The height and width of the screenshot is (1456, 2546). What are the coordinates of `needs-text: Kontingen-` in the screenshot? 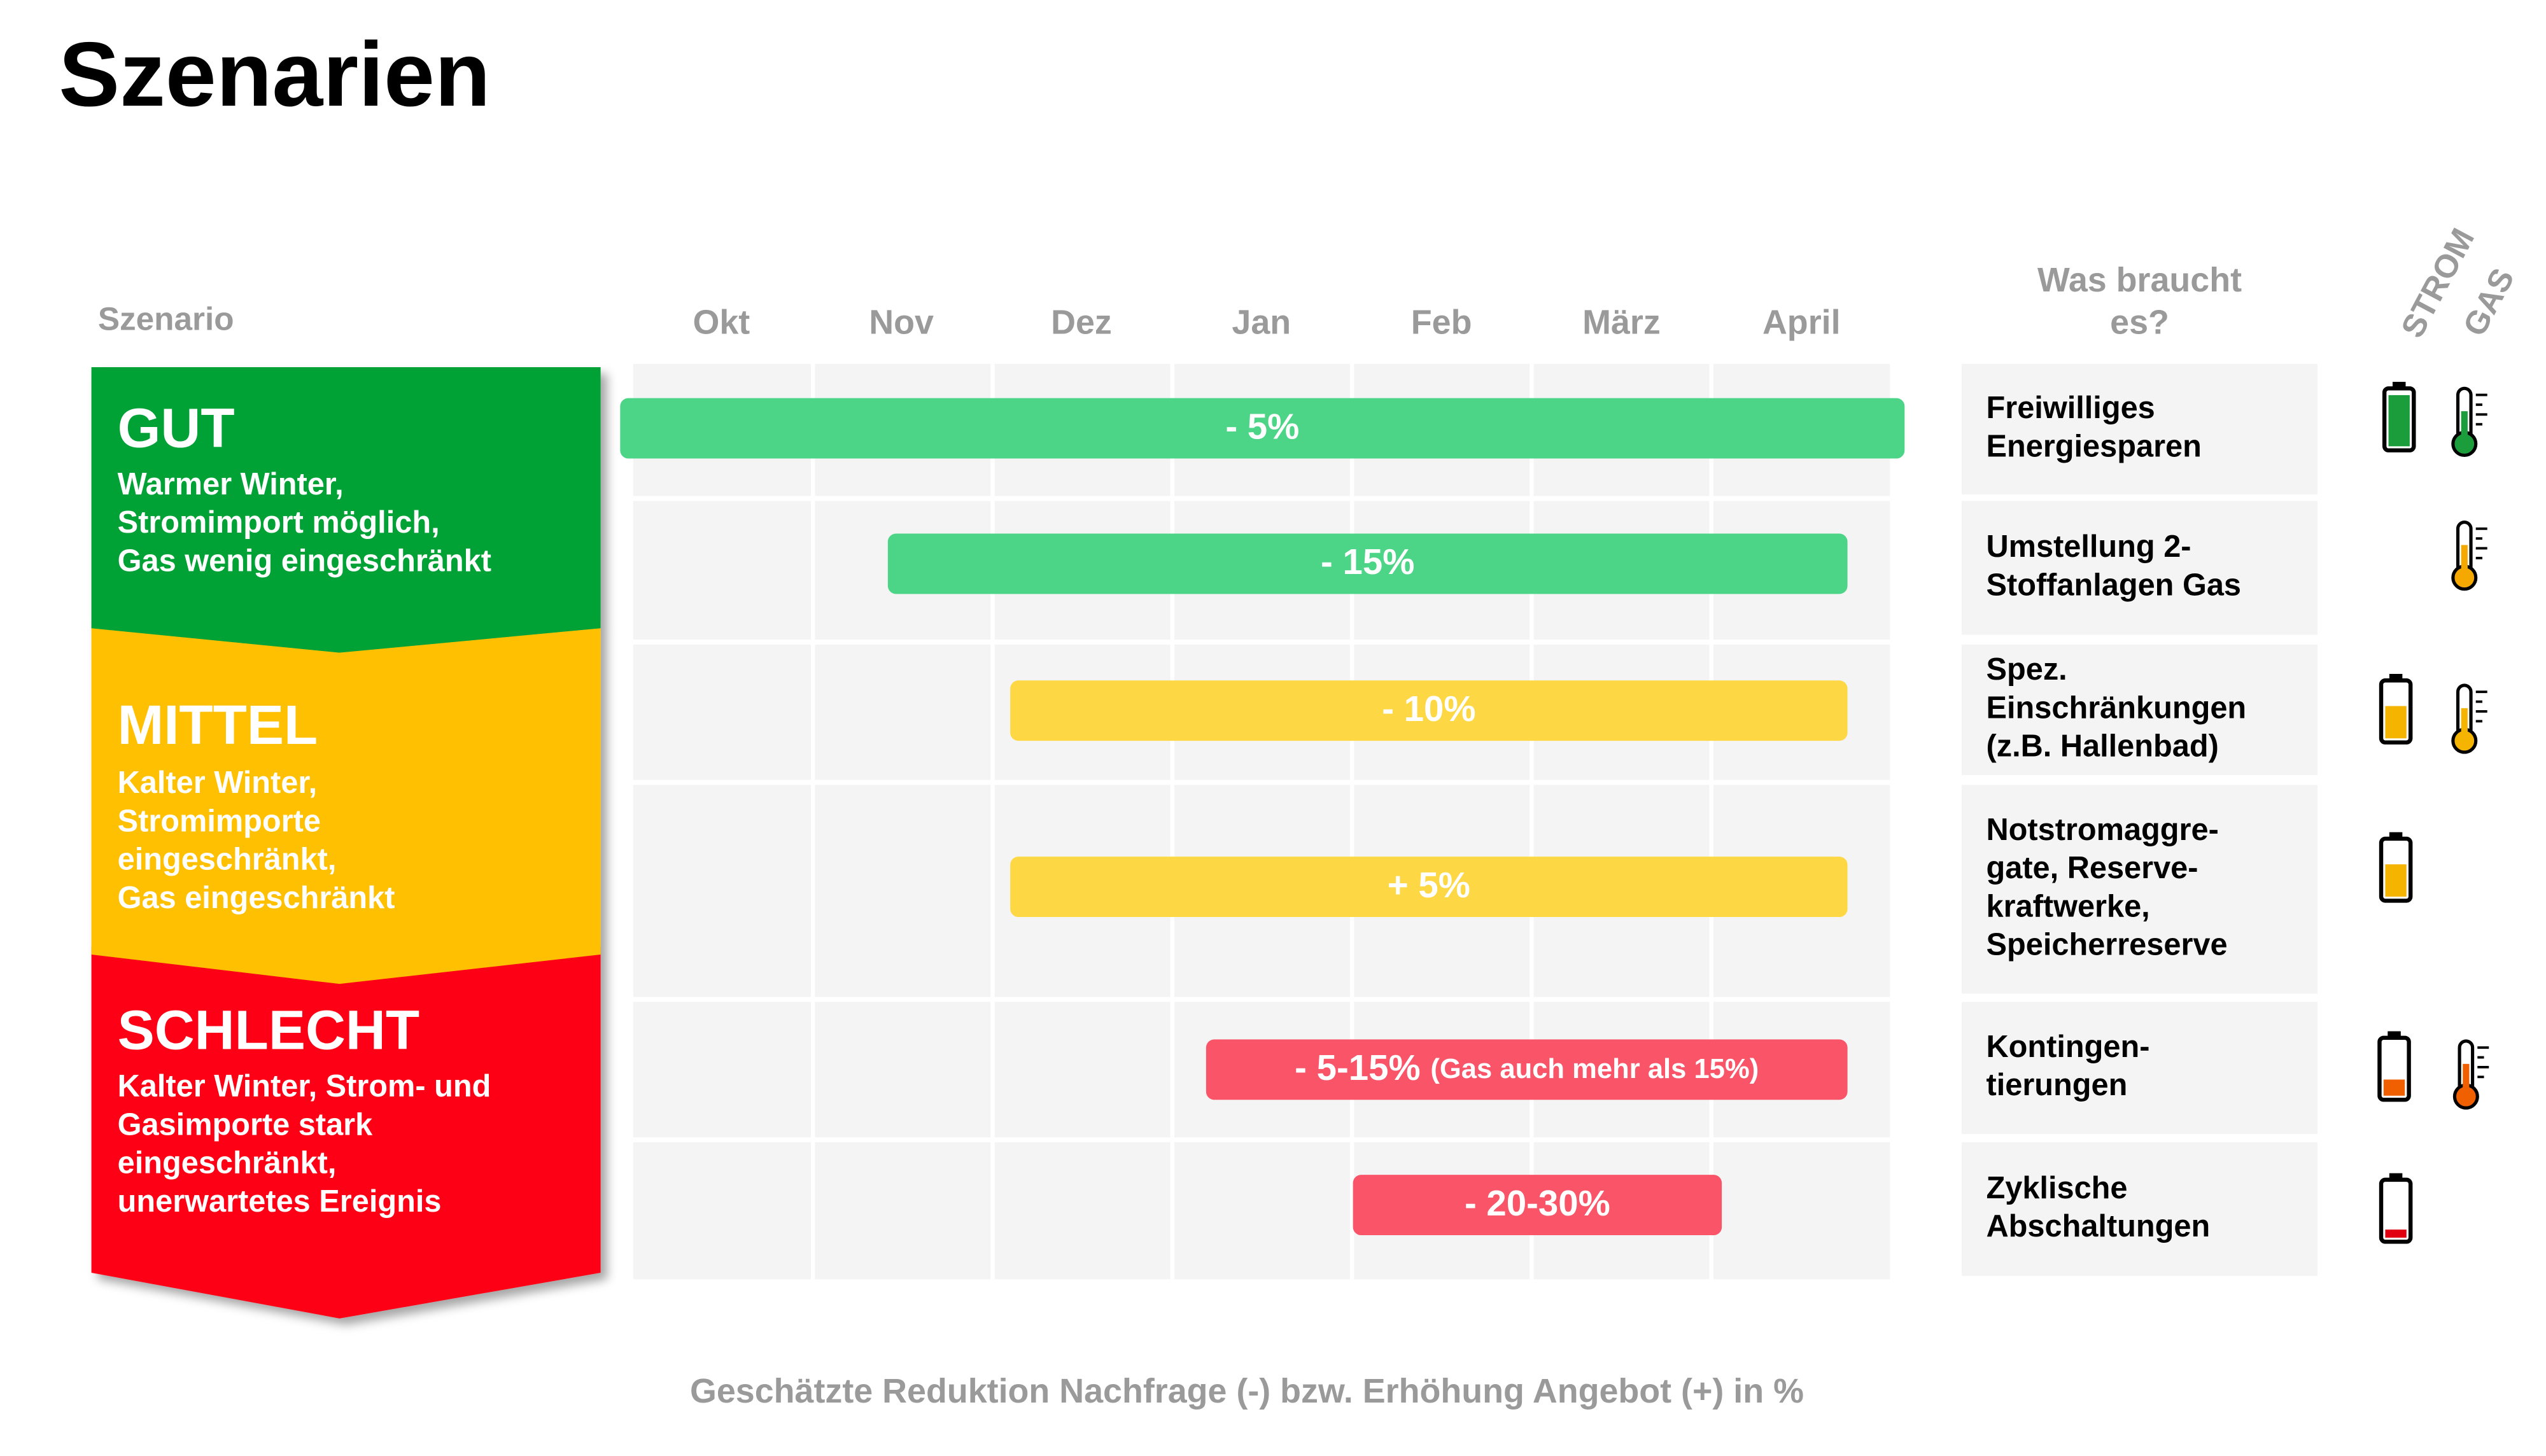 It's located at (2068, 1047).